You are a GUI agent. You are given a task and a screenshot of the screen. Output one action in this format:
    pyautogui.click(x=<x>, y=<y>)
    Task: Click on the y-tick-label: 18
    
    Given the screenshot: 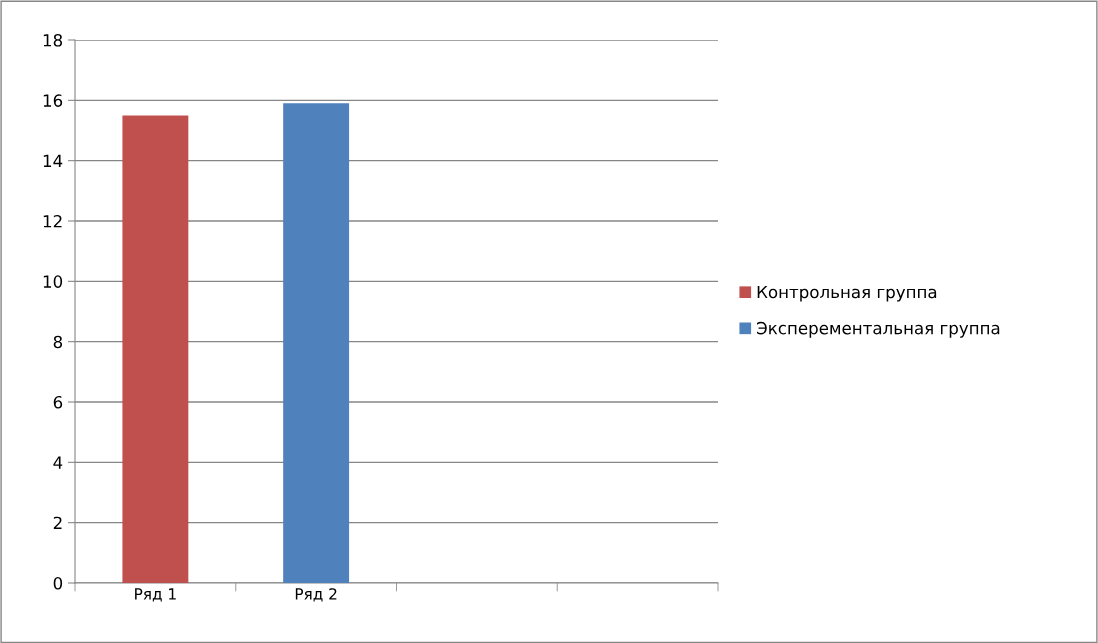 What is the action you would take?
    pyautogui.click(x=53, y=40)
    